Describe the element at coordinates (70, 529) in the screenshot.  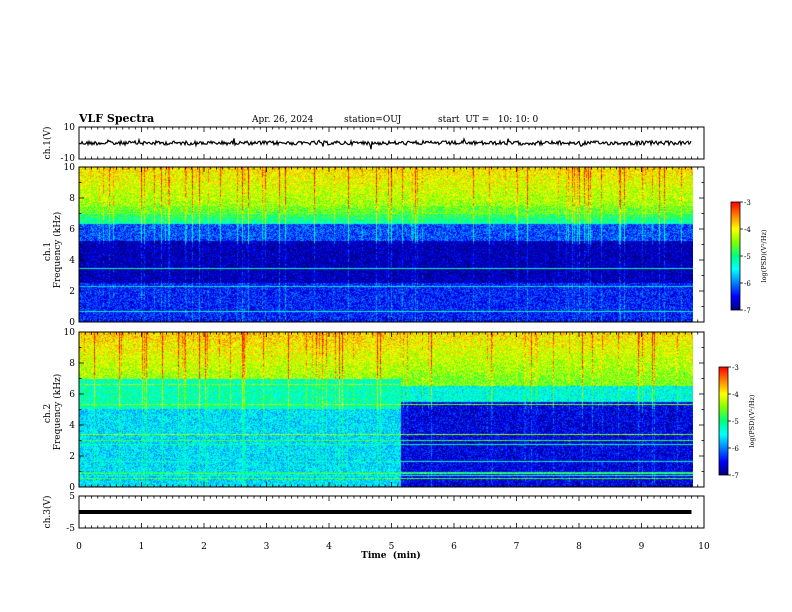
I see `ch3-ytick-bottom: -5` at that location.